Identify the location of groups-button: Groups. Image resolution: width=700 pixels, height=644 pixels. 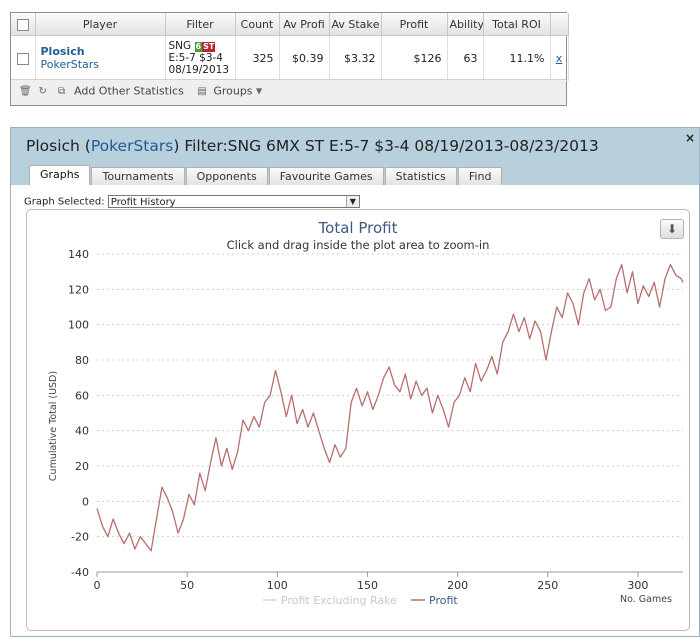
(233, 91).